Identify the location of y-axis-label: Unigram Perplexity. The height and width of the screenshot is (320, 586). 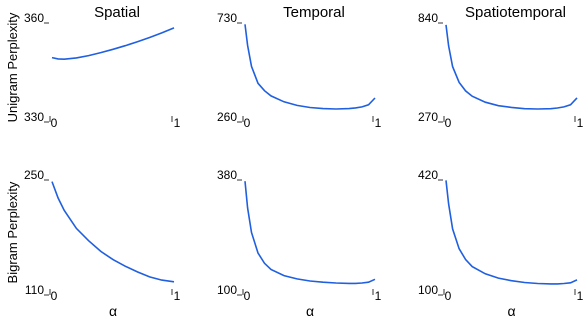
(12, 67).